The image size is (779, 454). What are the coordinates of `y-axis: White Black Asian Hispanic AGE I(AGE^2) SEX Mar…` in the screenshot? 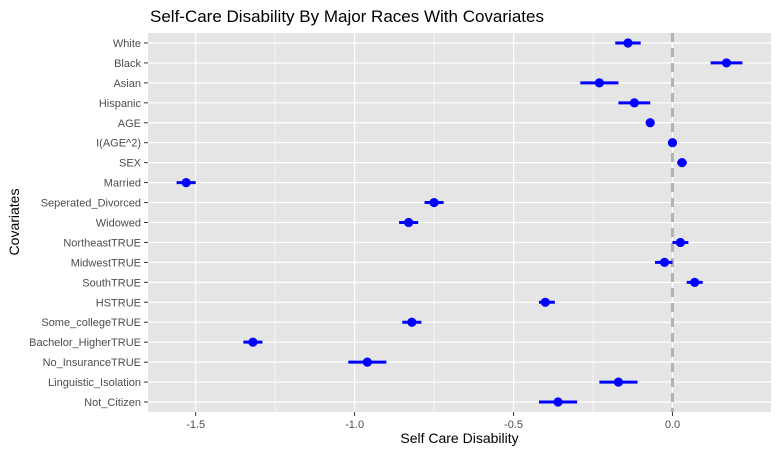 It's located at (88, 223).